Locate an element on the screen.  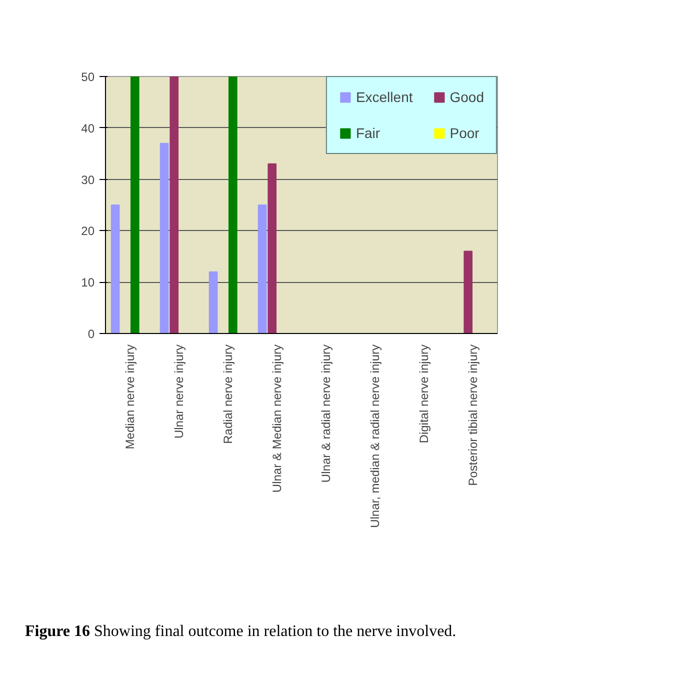
legend-label: Poor is located at coordinates (465, 133).